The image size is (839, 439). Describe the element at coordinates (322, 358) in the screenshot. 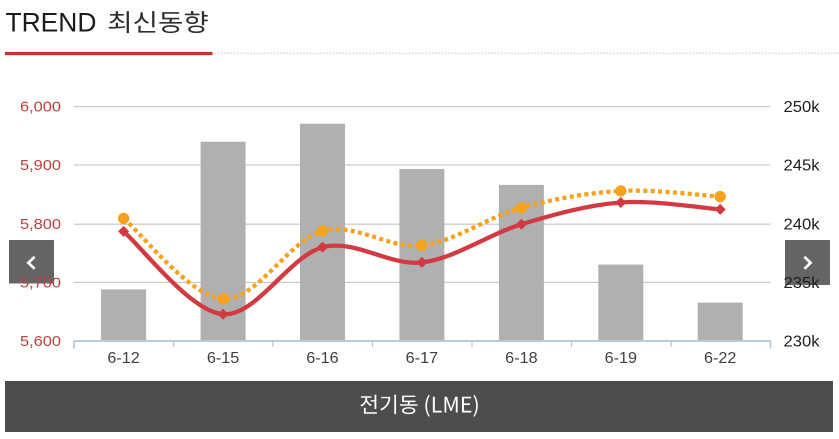

I see `svg-text: 6-16` at that location.